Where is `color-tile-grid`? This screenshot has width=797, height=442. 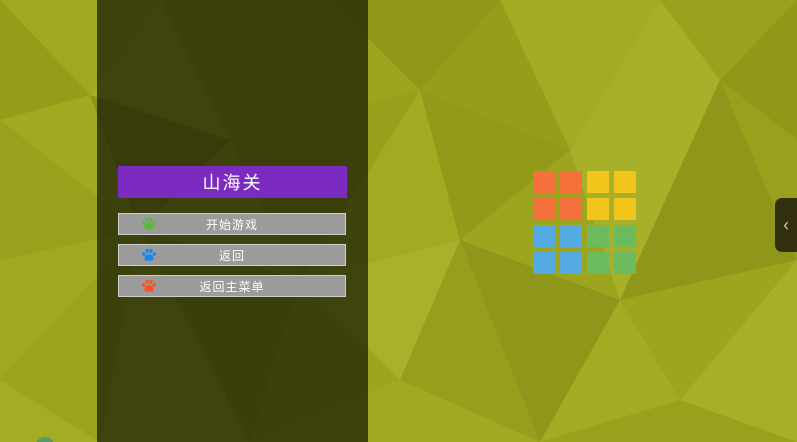 color-tile-grid is located at coordinates (584, 222).